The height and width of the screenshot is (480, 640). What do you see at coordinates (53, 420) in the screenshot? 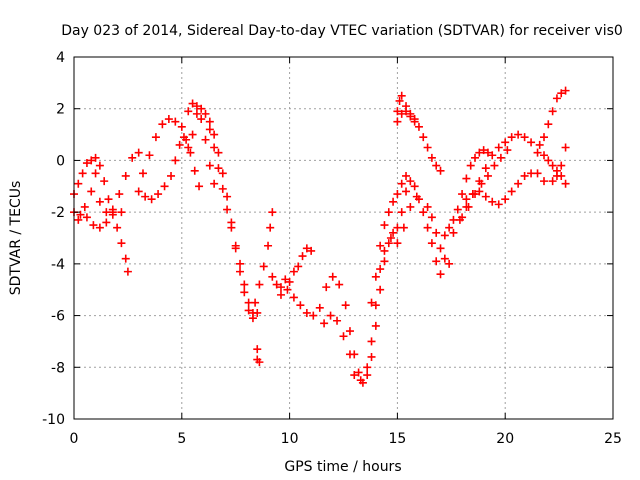
I see `y-tick-label: -10` at bounding box center [53, 420].